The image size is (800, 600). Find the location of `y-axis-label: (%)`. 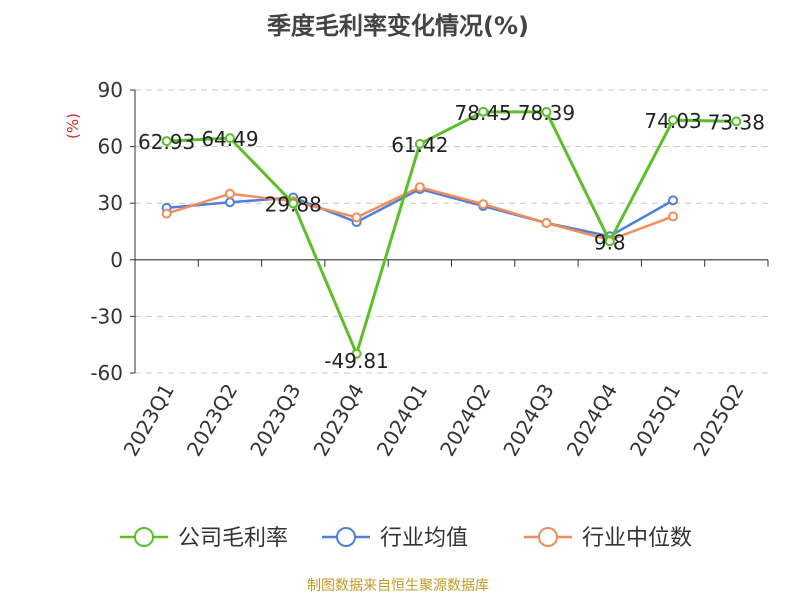

y-axis-label: (%) is located at coordinates (73, 126).